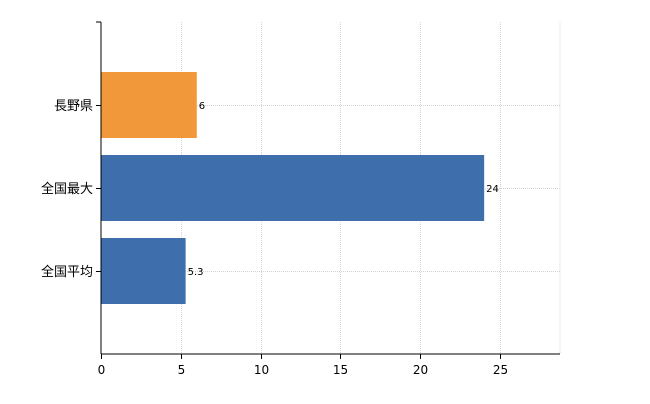 Image resolution: width=650 pixels, height=404 pixels. Describe the element at coordinates (202, 106) in the screenshot. I see `data-label: 6` at that location.